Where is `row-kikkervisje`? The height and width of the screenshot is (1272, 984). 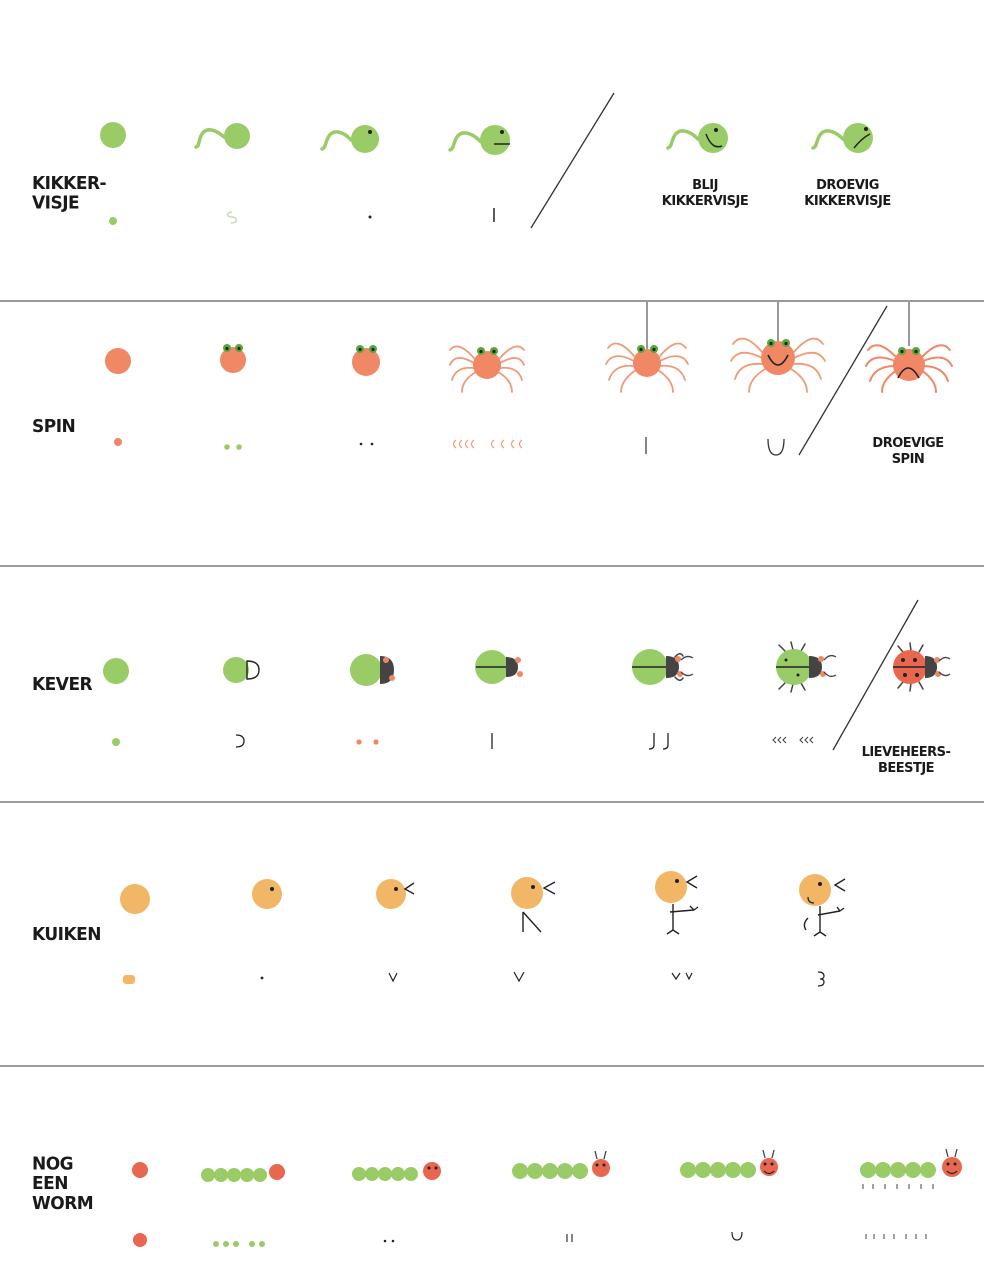
row-kikkervisje is located at coordinates (486, 160).